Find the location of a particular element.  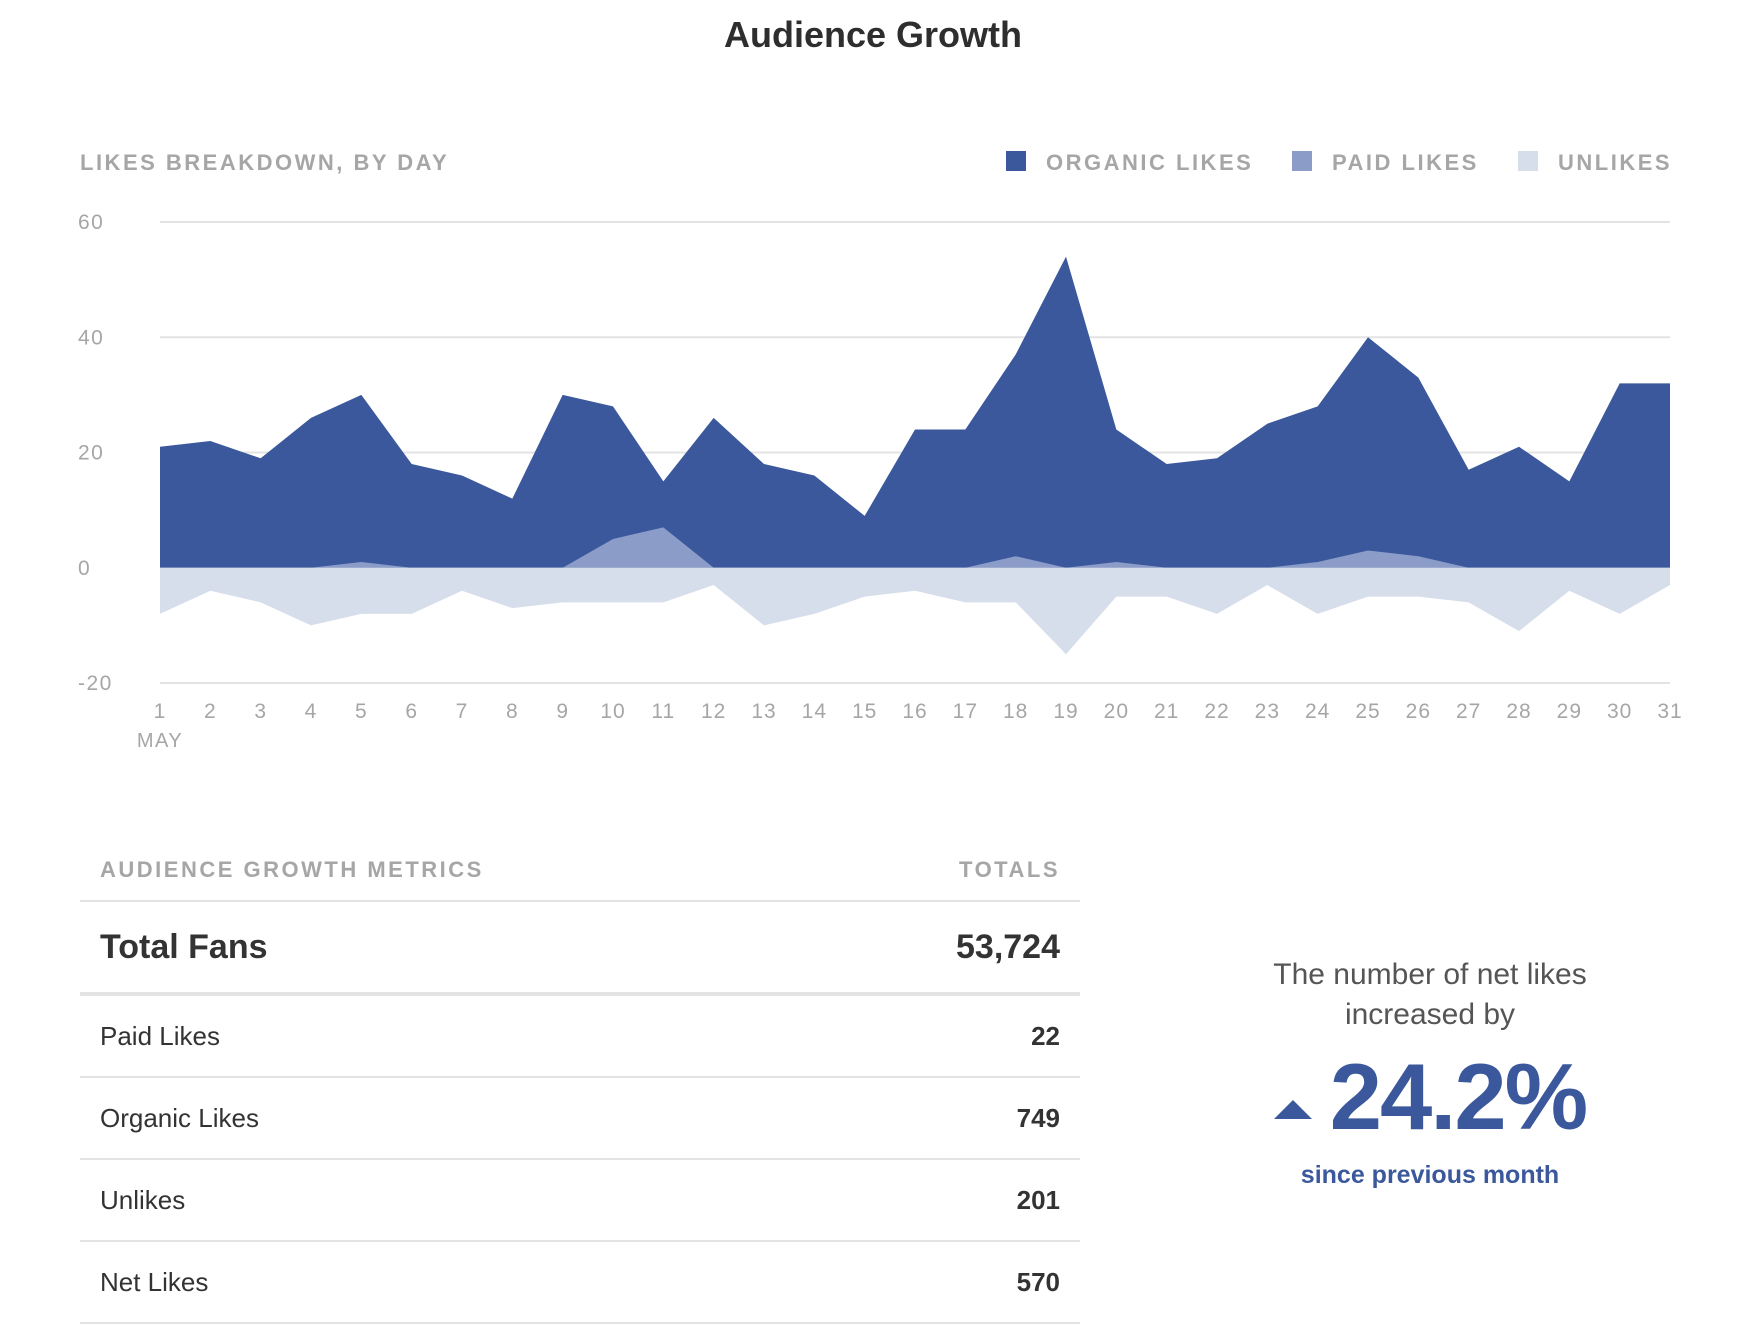

metric-label: Net Likes is located at coordinates (154, 1281).